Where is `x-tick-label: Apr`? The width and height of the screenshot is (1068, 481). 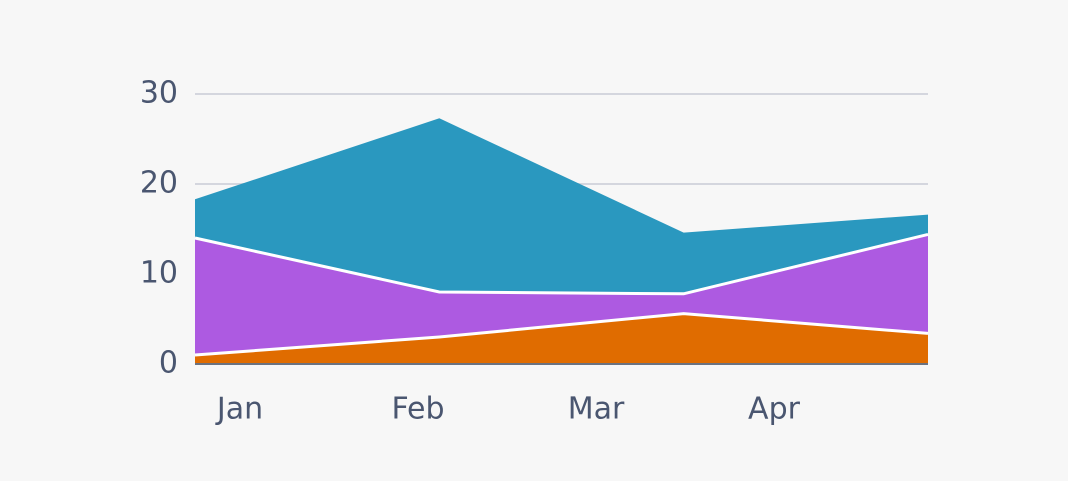 x-tick-label: Apr is located at coordinates (774, 409).